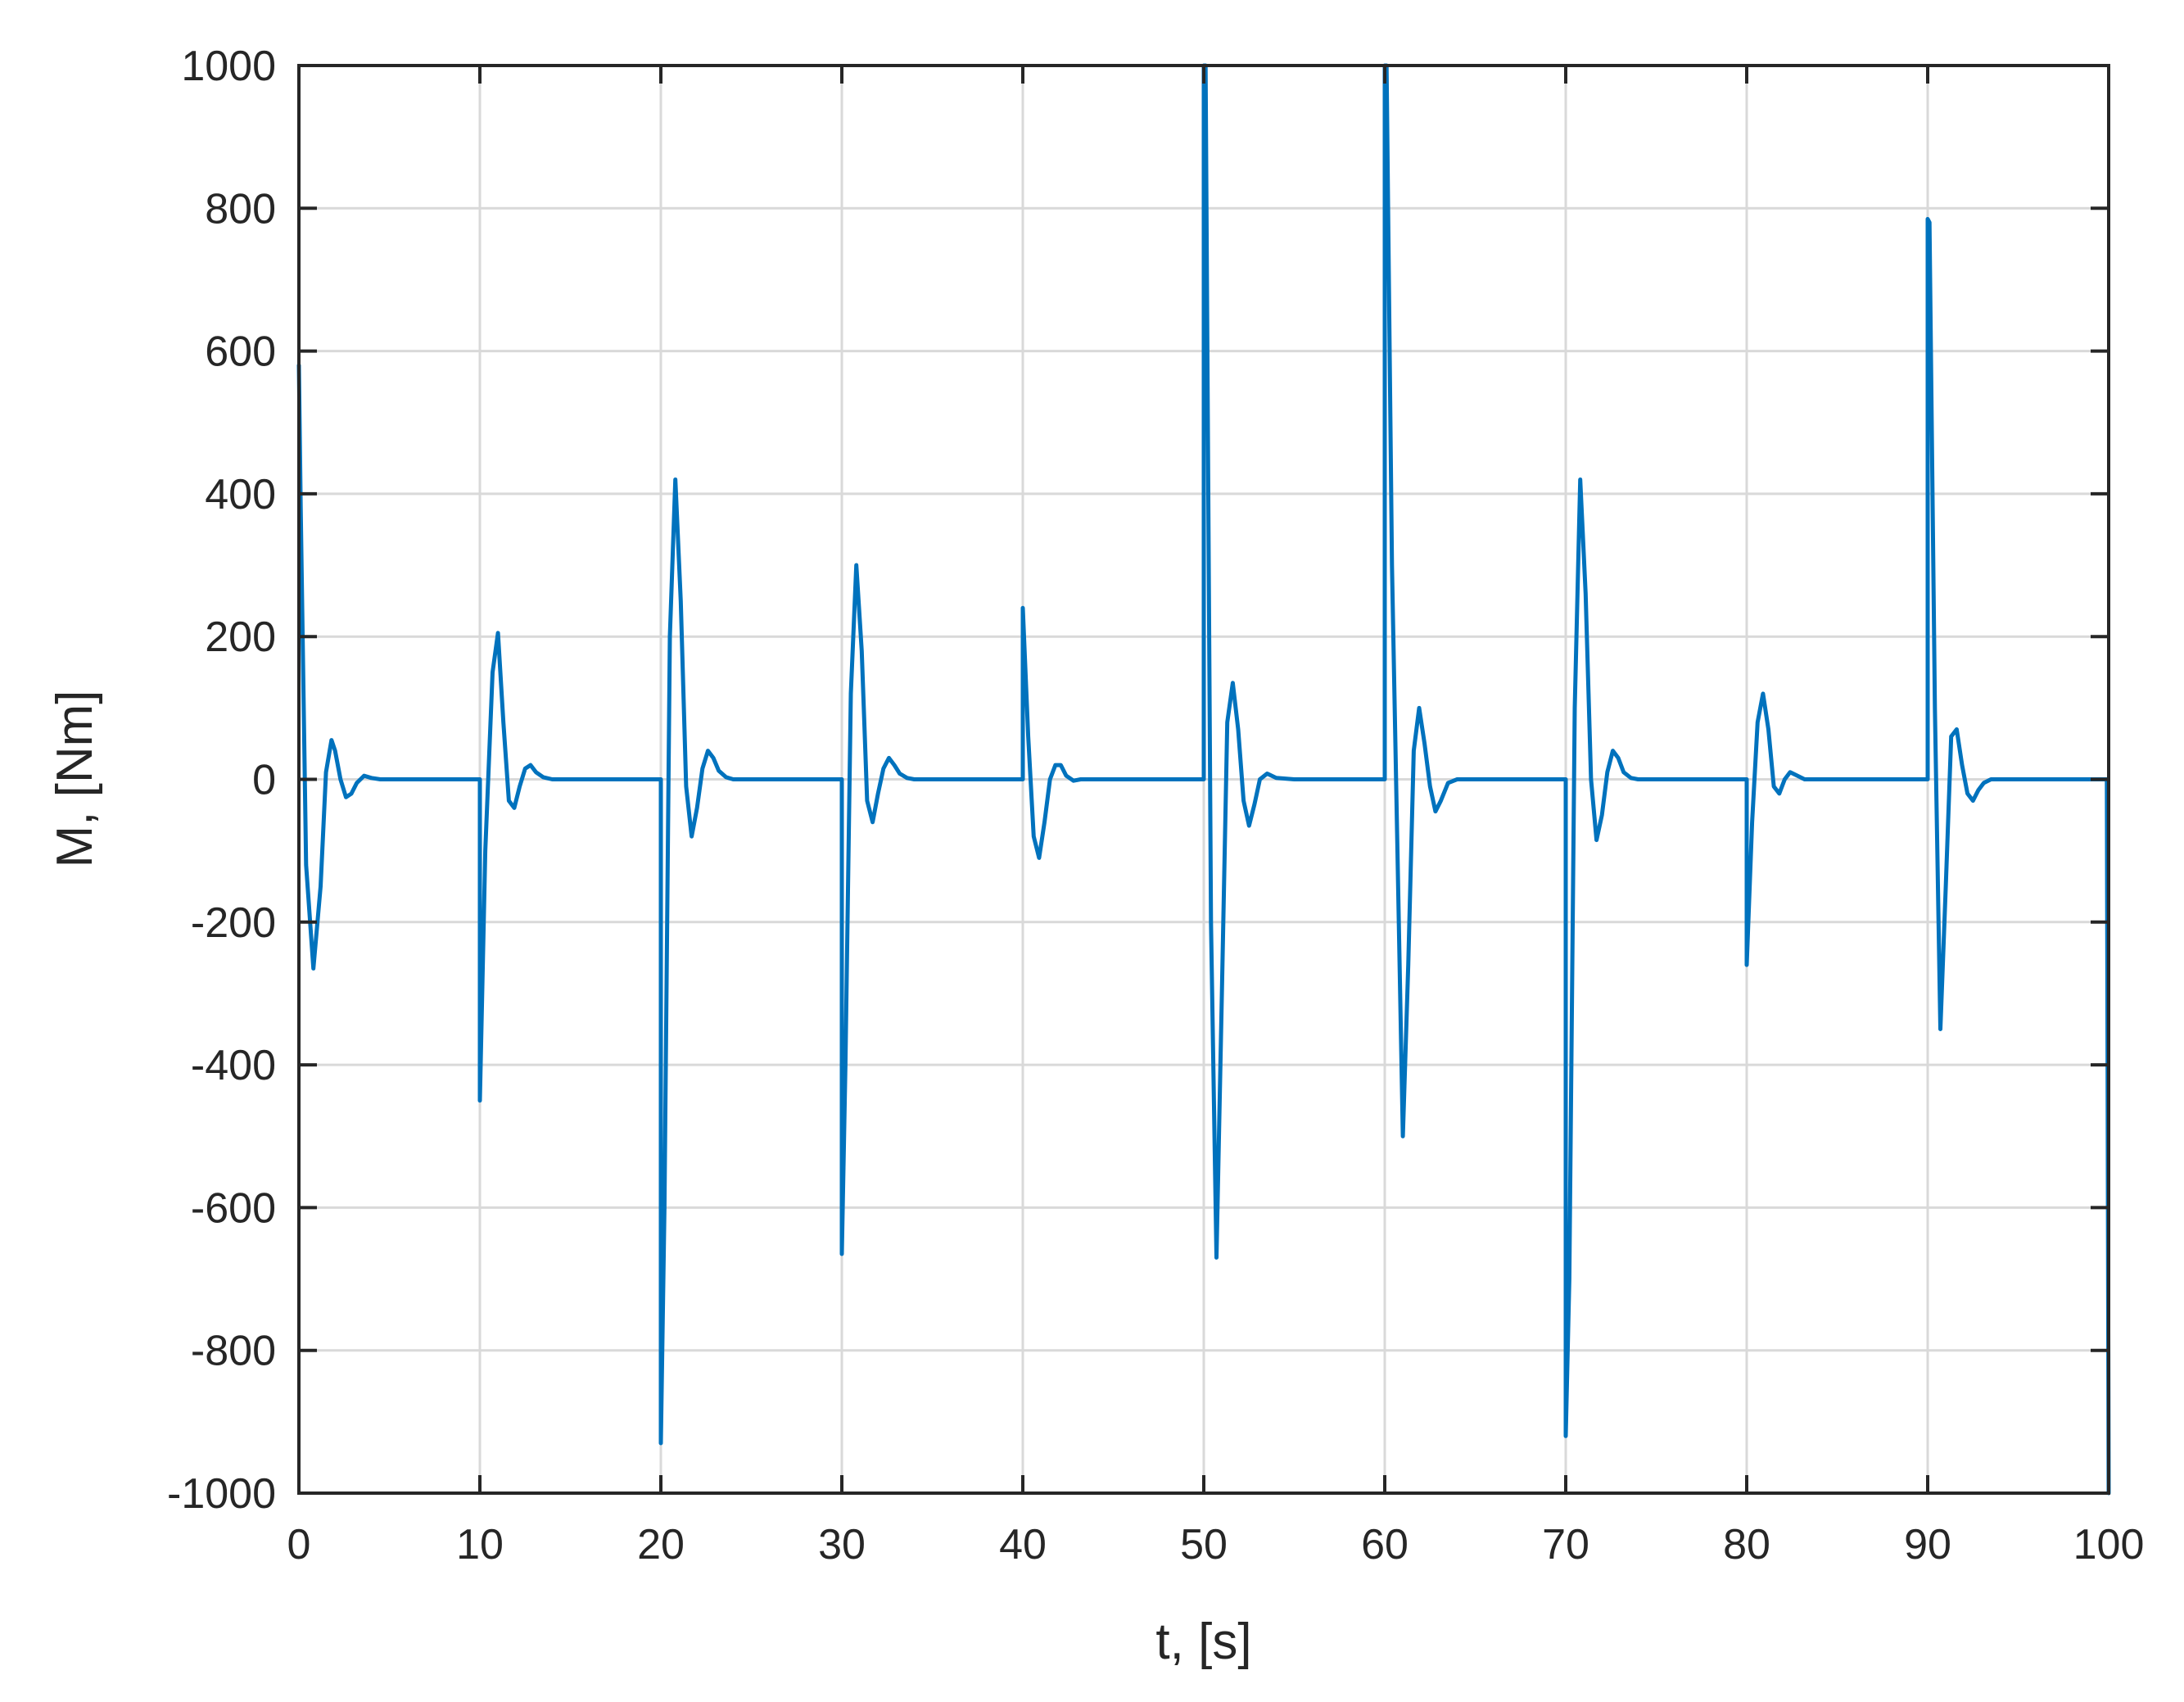  I want to click on x-tick-label: 0, so click(299, 1544).